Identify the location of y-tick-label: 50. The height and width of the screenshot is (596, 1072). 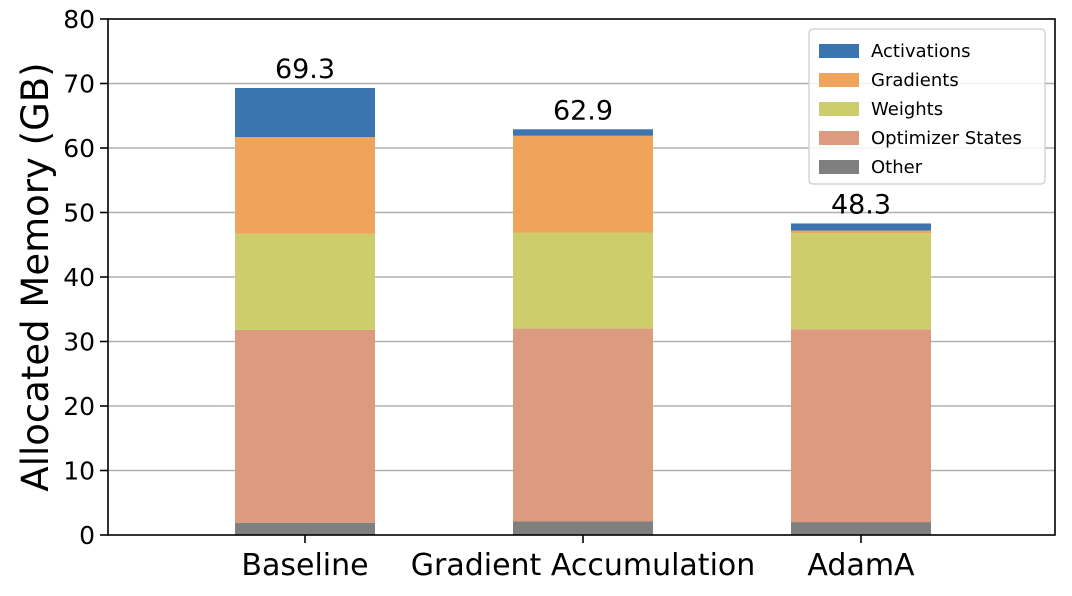
(79, 213).